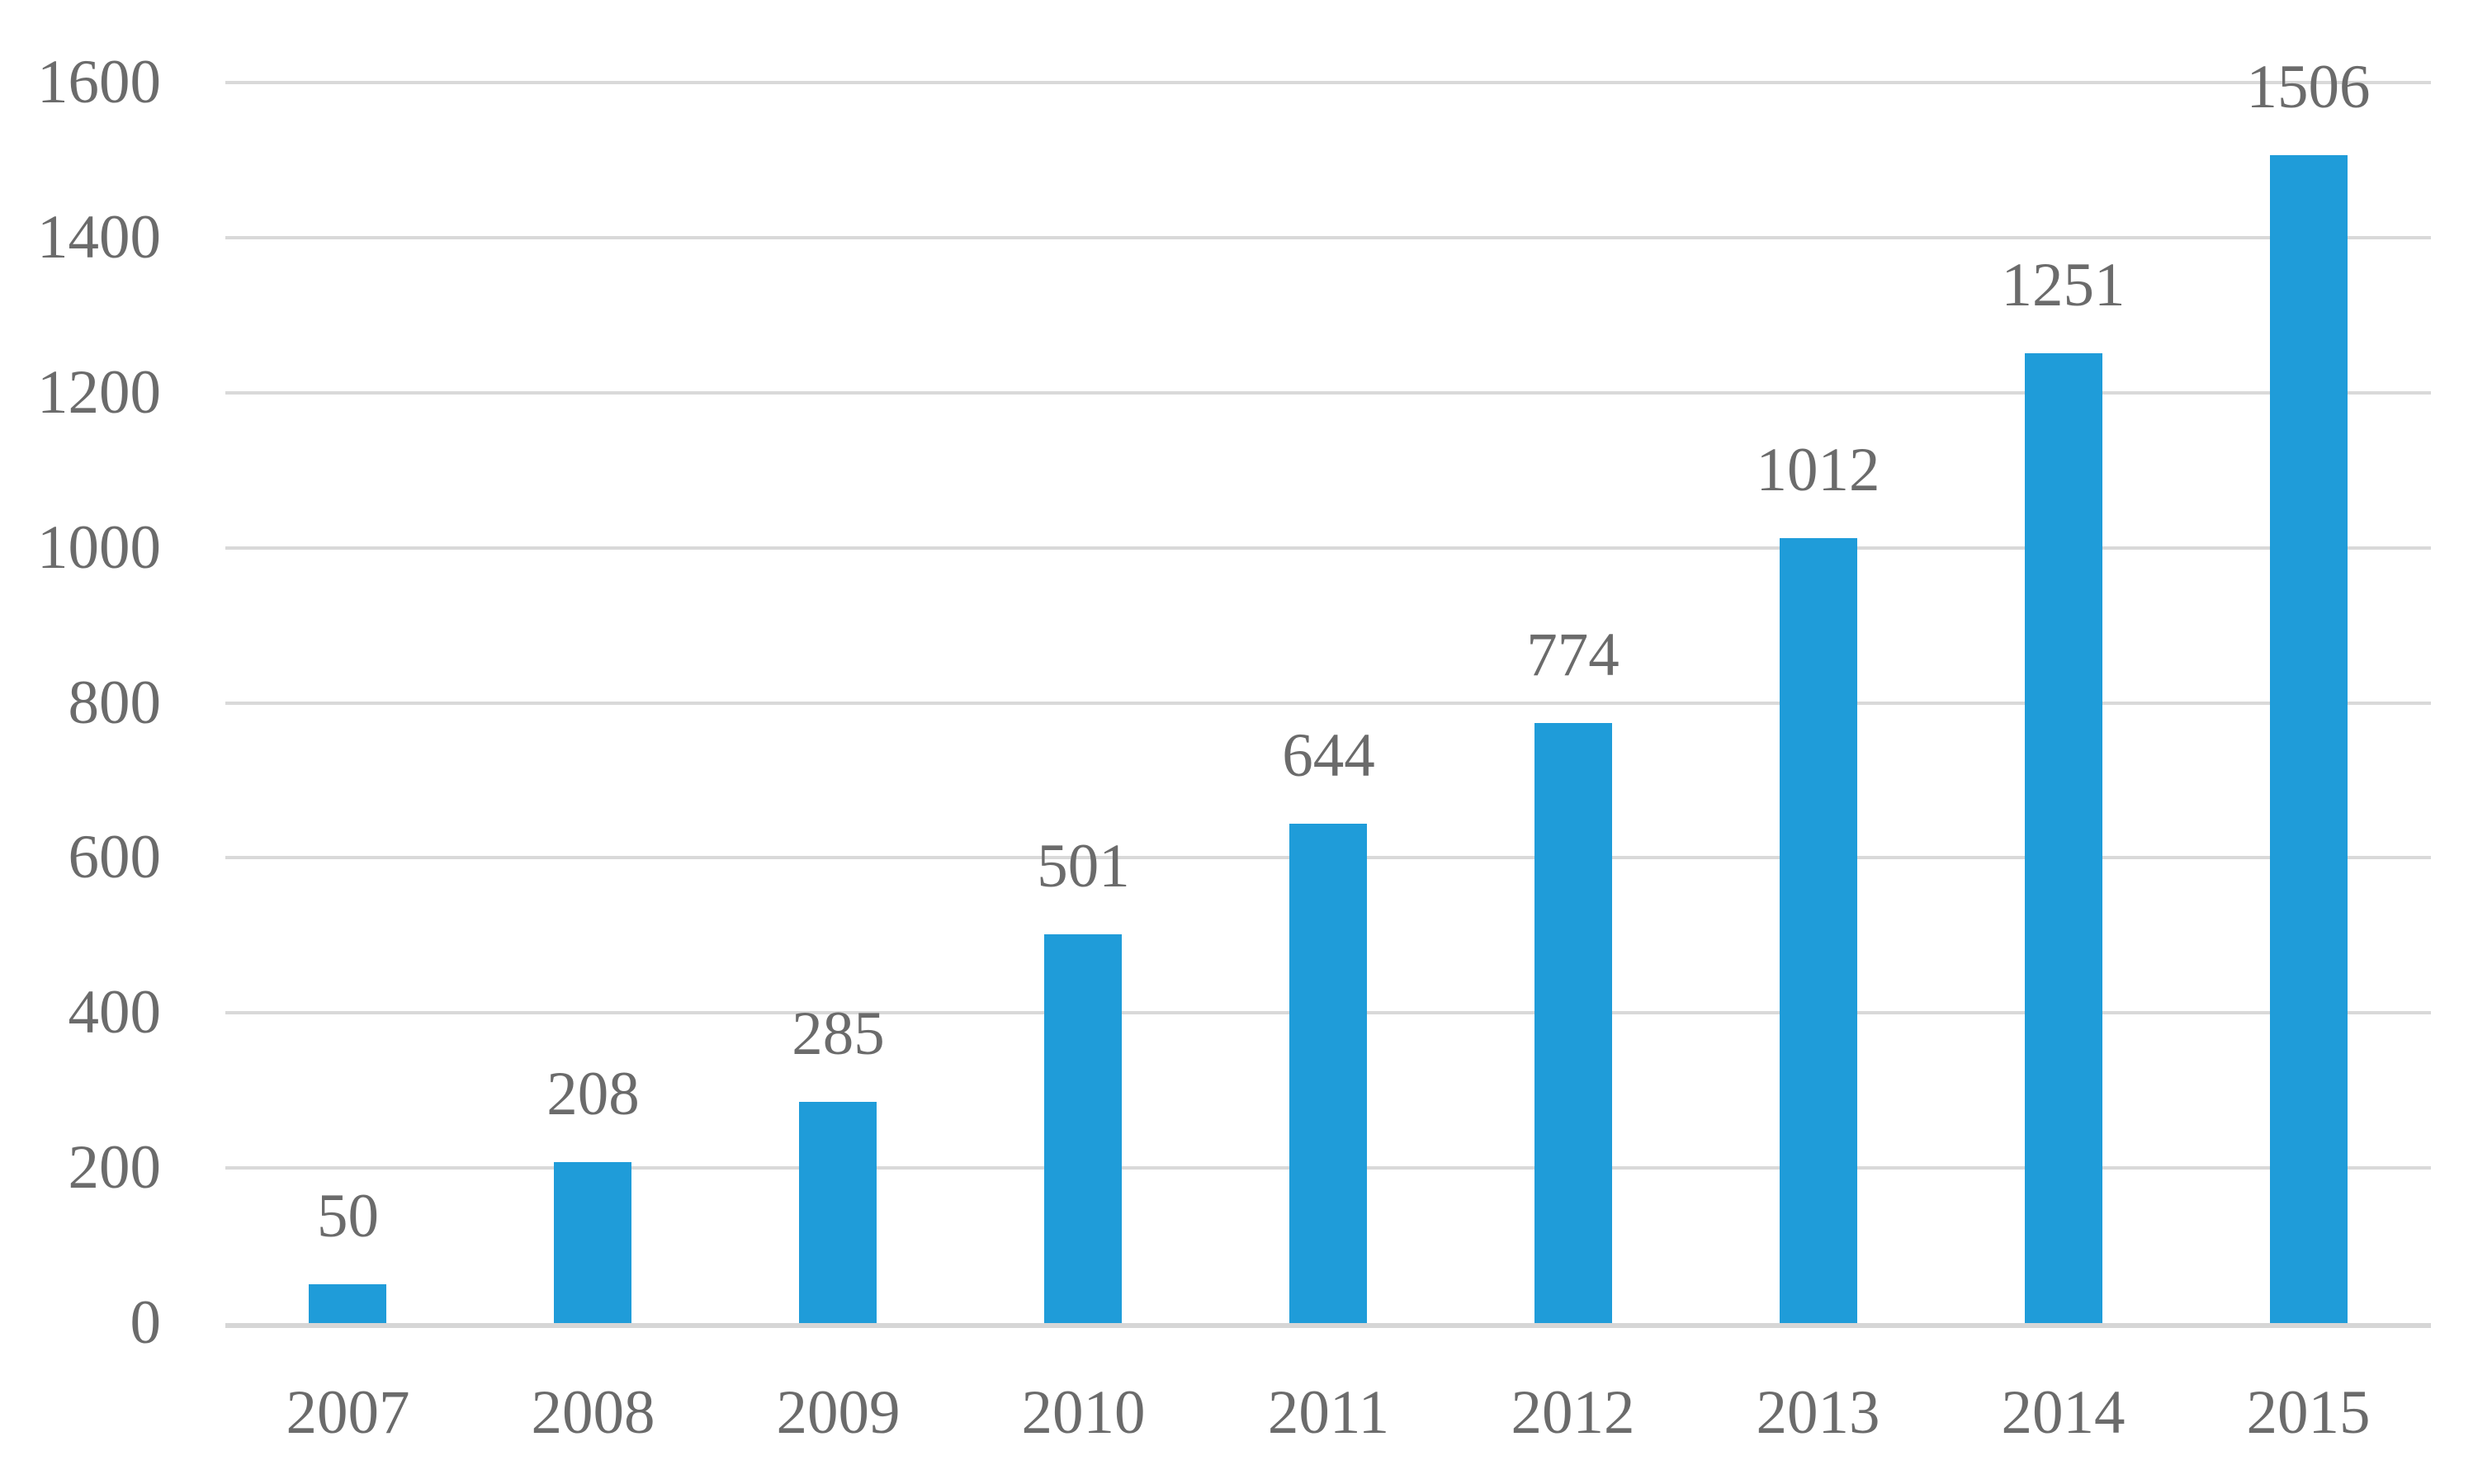 Image resolution: width=2492 pixels, height=1484 pixels. I want to click on bar-2012, so click(1573, 1023).